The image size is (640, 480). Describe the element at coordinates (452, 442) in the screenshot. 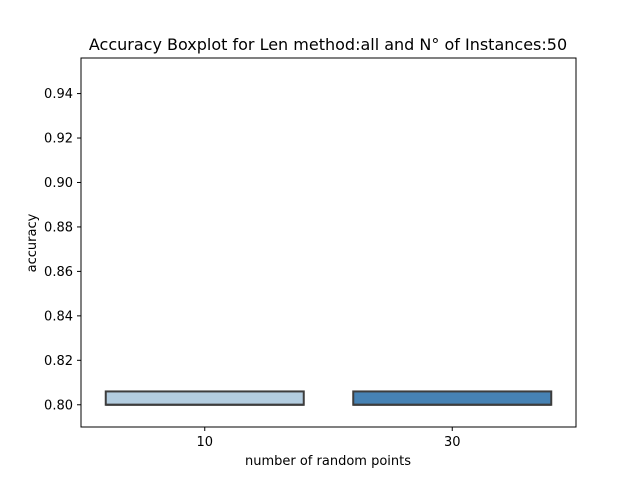

I see `x-tick-label: 30` at that location.